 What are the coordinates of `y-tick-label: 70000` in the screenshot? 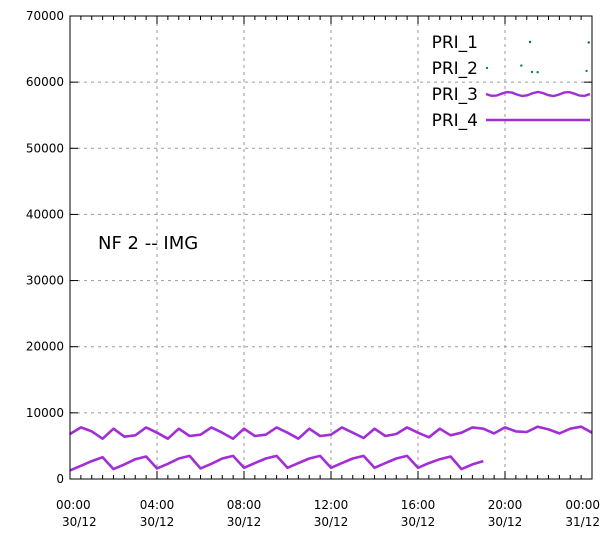 It's located at (45, 16).